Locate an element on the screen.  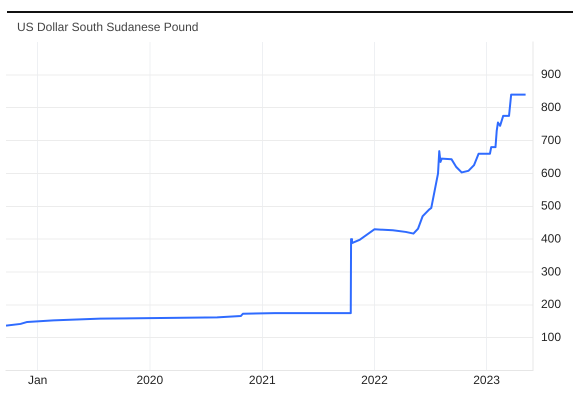
y-tick-label: 700 is located at coordinates (551, 139).